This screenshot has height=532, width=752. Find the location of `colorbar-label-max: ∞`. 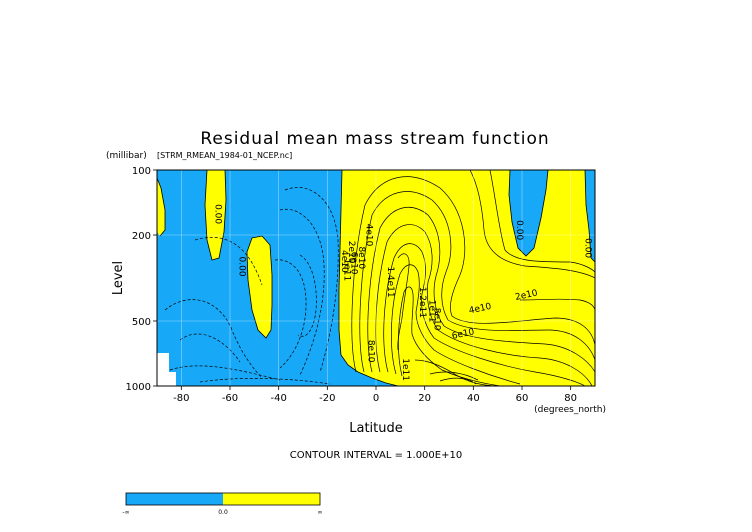

colorbar-label-max: ∞ is located at coordinates (320, 512).